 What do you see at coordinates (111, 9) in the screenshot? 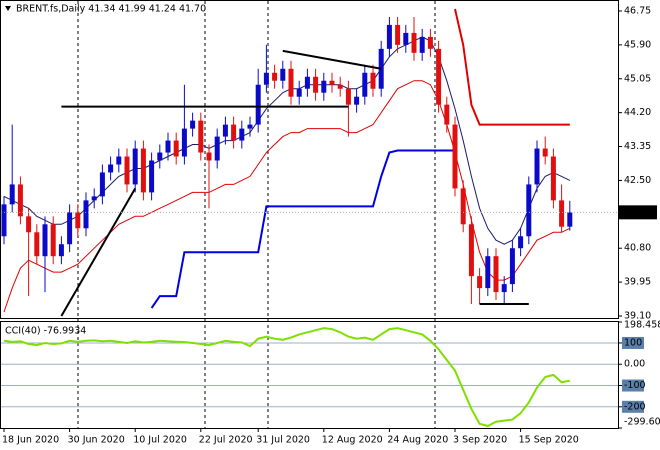
I see `chart-title: BRENT.fs,Daily 41.34 41.99 41.24 41.70` at bounding box center [111, 9].